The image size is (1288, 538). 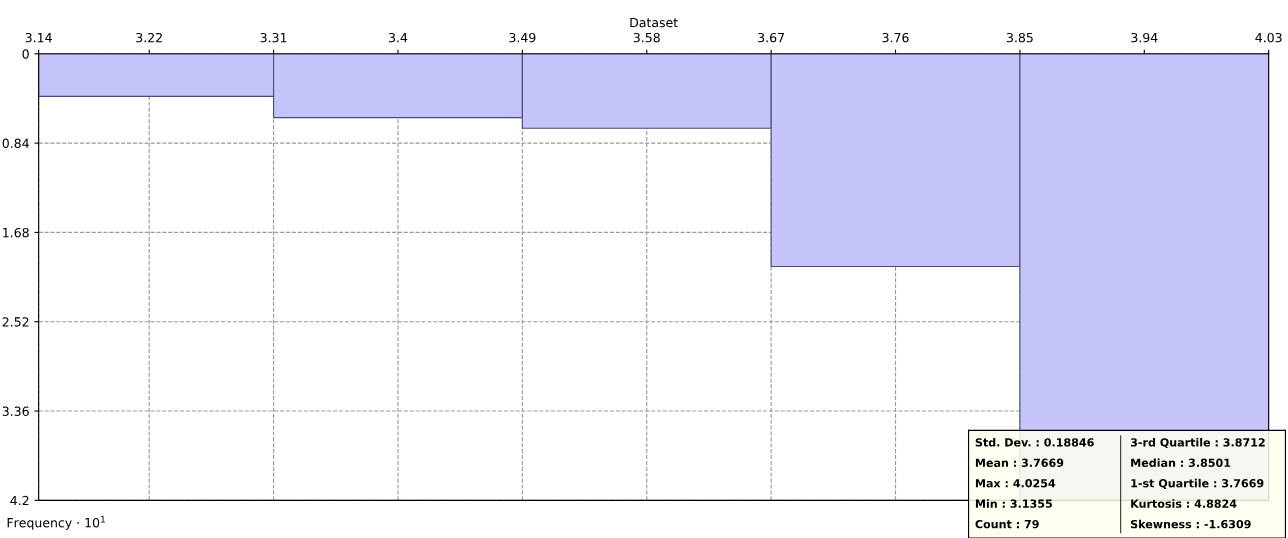 What do you see at coordinates (56, 523) in the screenshot?
I see `y-axis-title: Frequency · 10$^{1}$` at bounding box center [56, 523].